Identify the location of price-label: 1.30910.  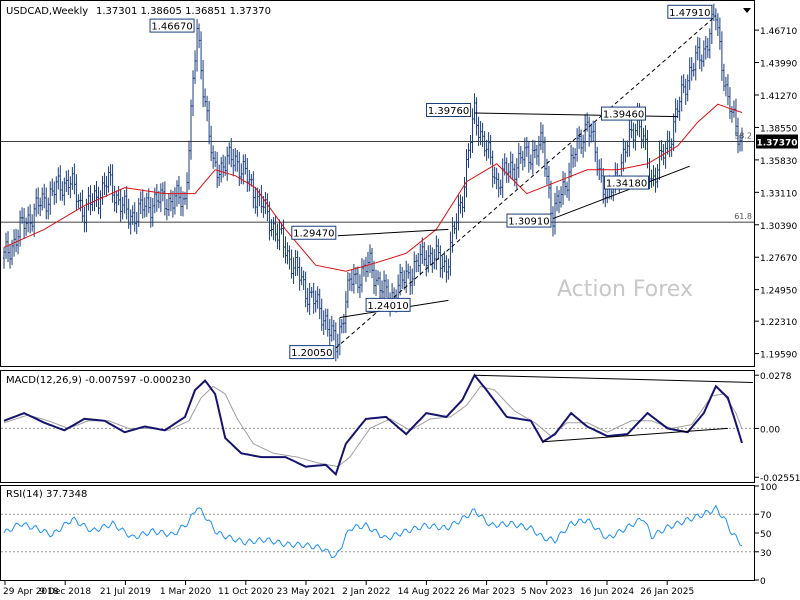
(528, 222).